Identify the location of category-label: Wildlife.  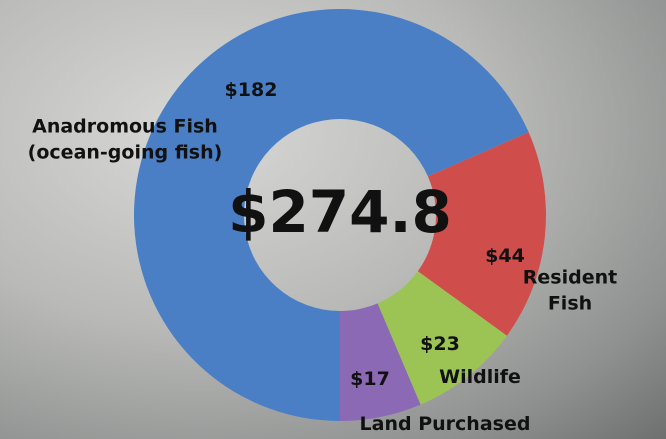
(480, 377).